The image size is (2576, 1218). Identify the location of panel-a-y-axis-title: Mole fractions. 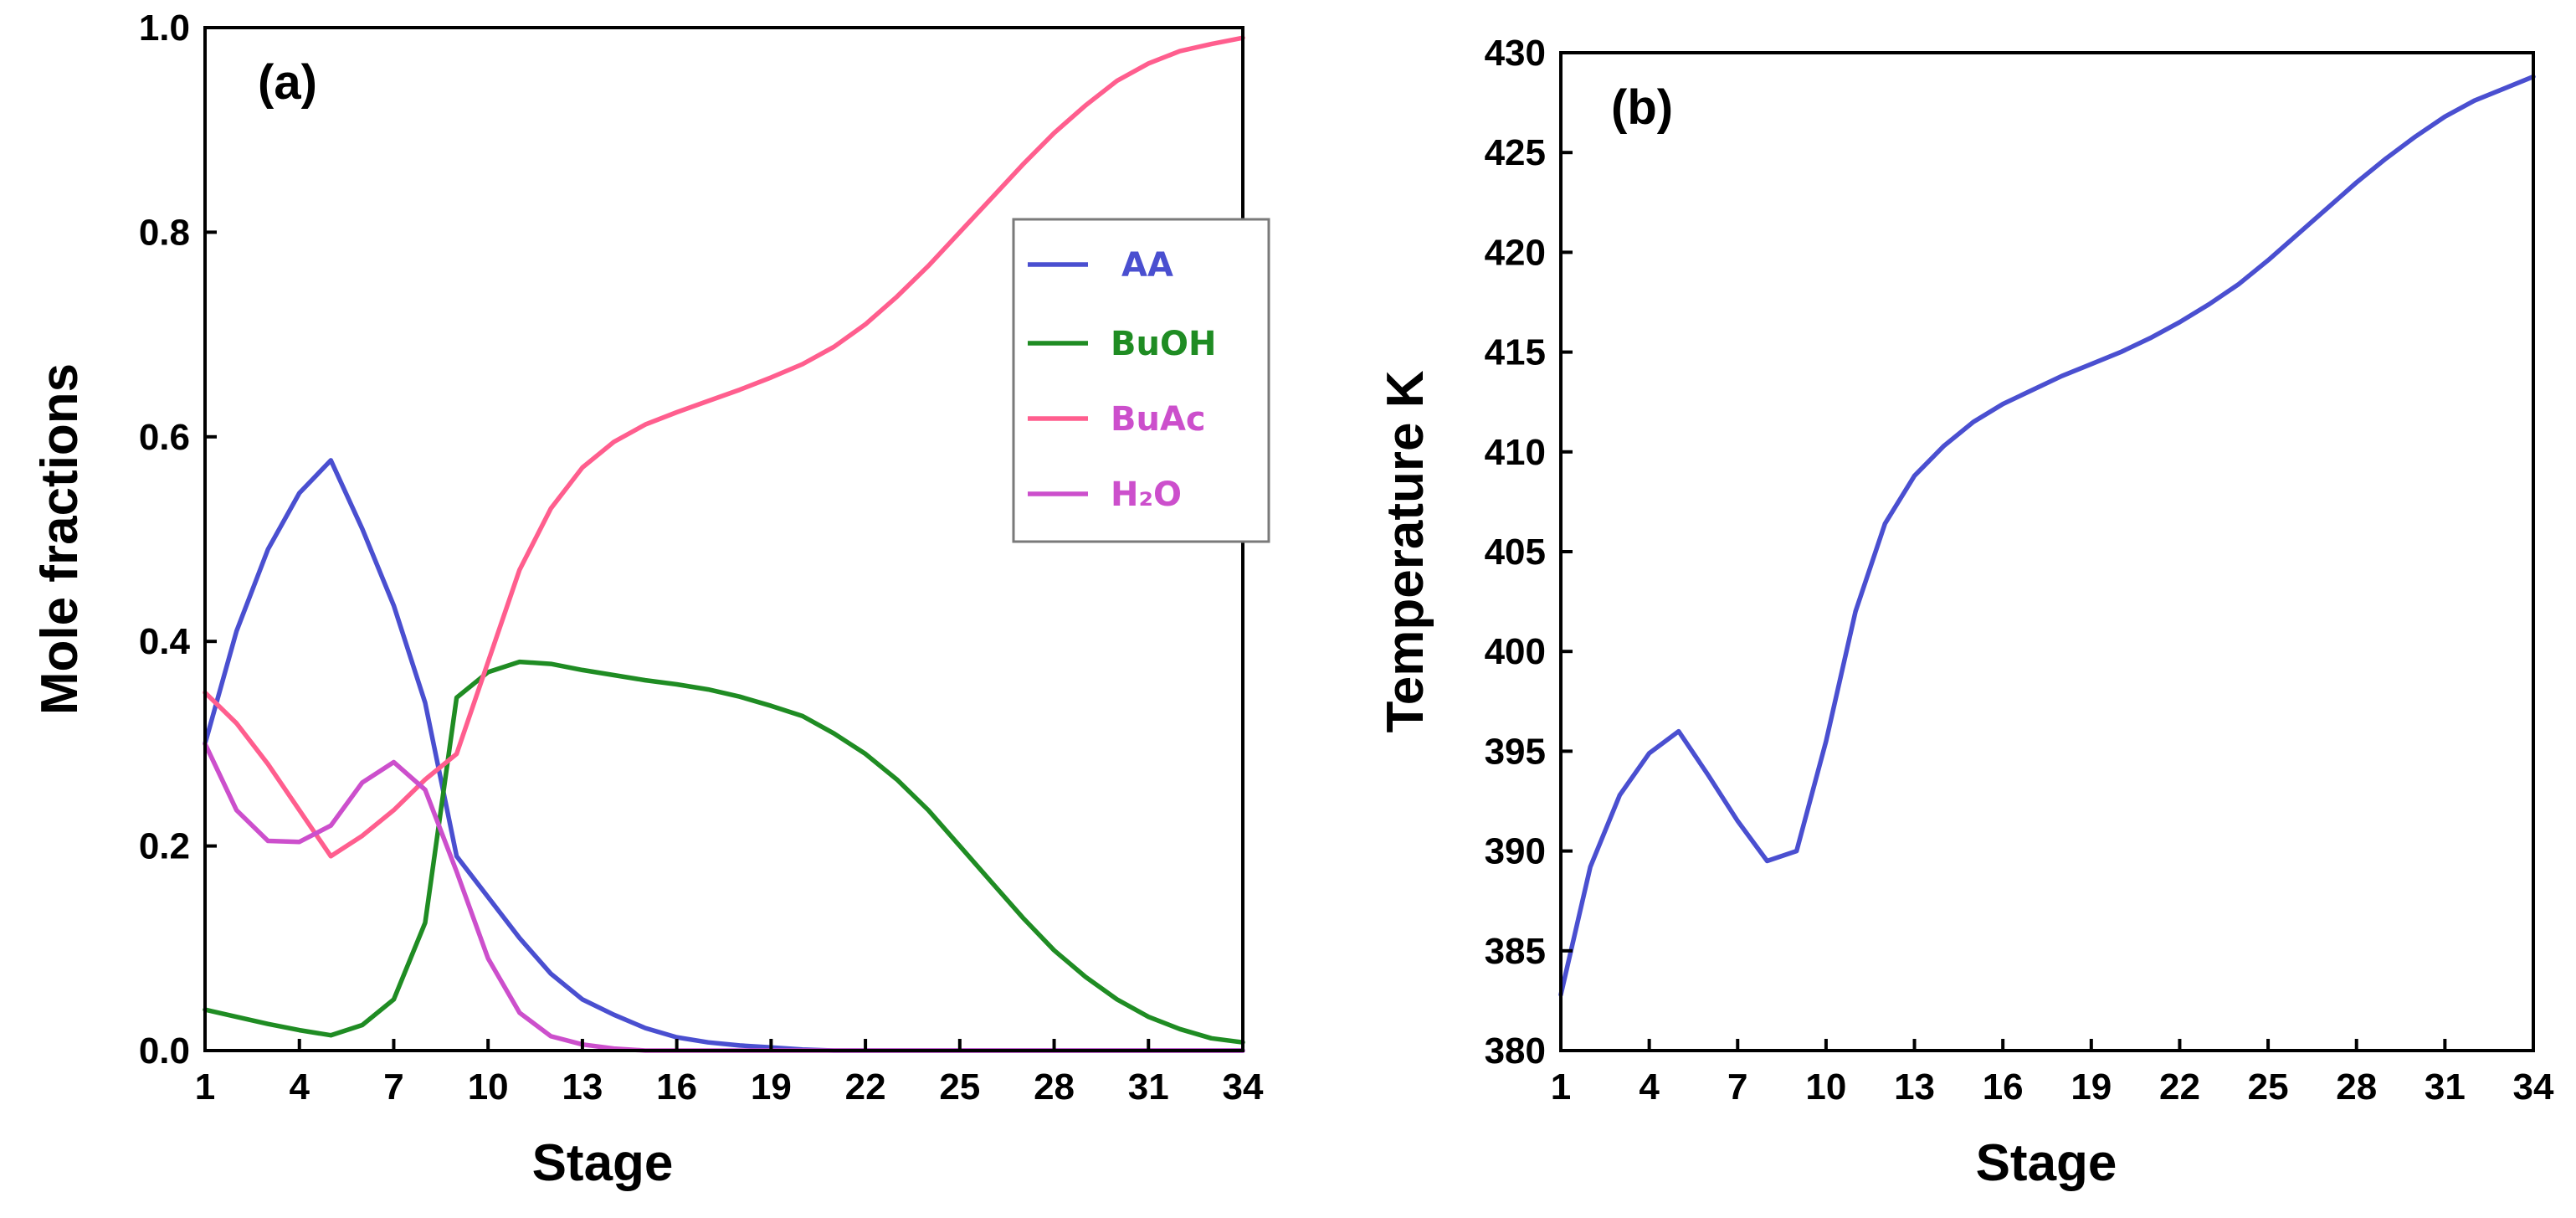
(60, 539).